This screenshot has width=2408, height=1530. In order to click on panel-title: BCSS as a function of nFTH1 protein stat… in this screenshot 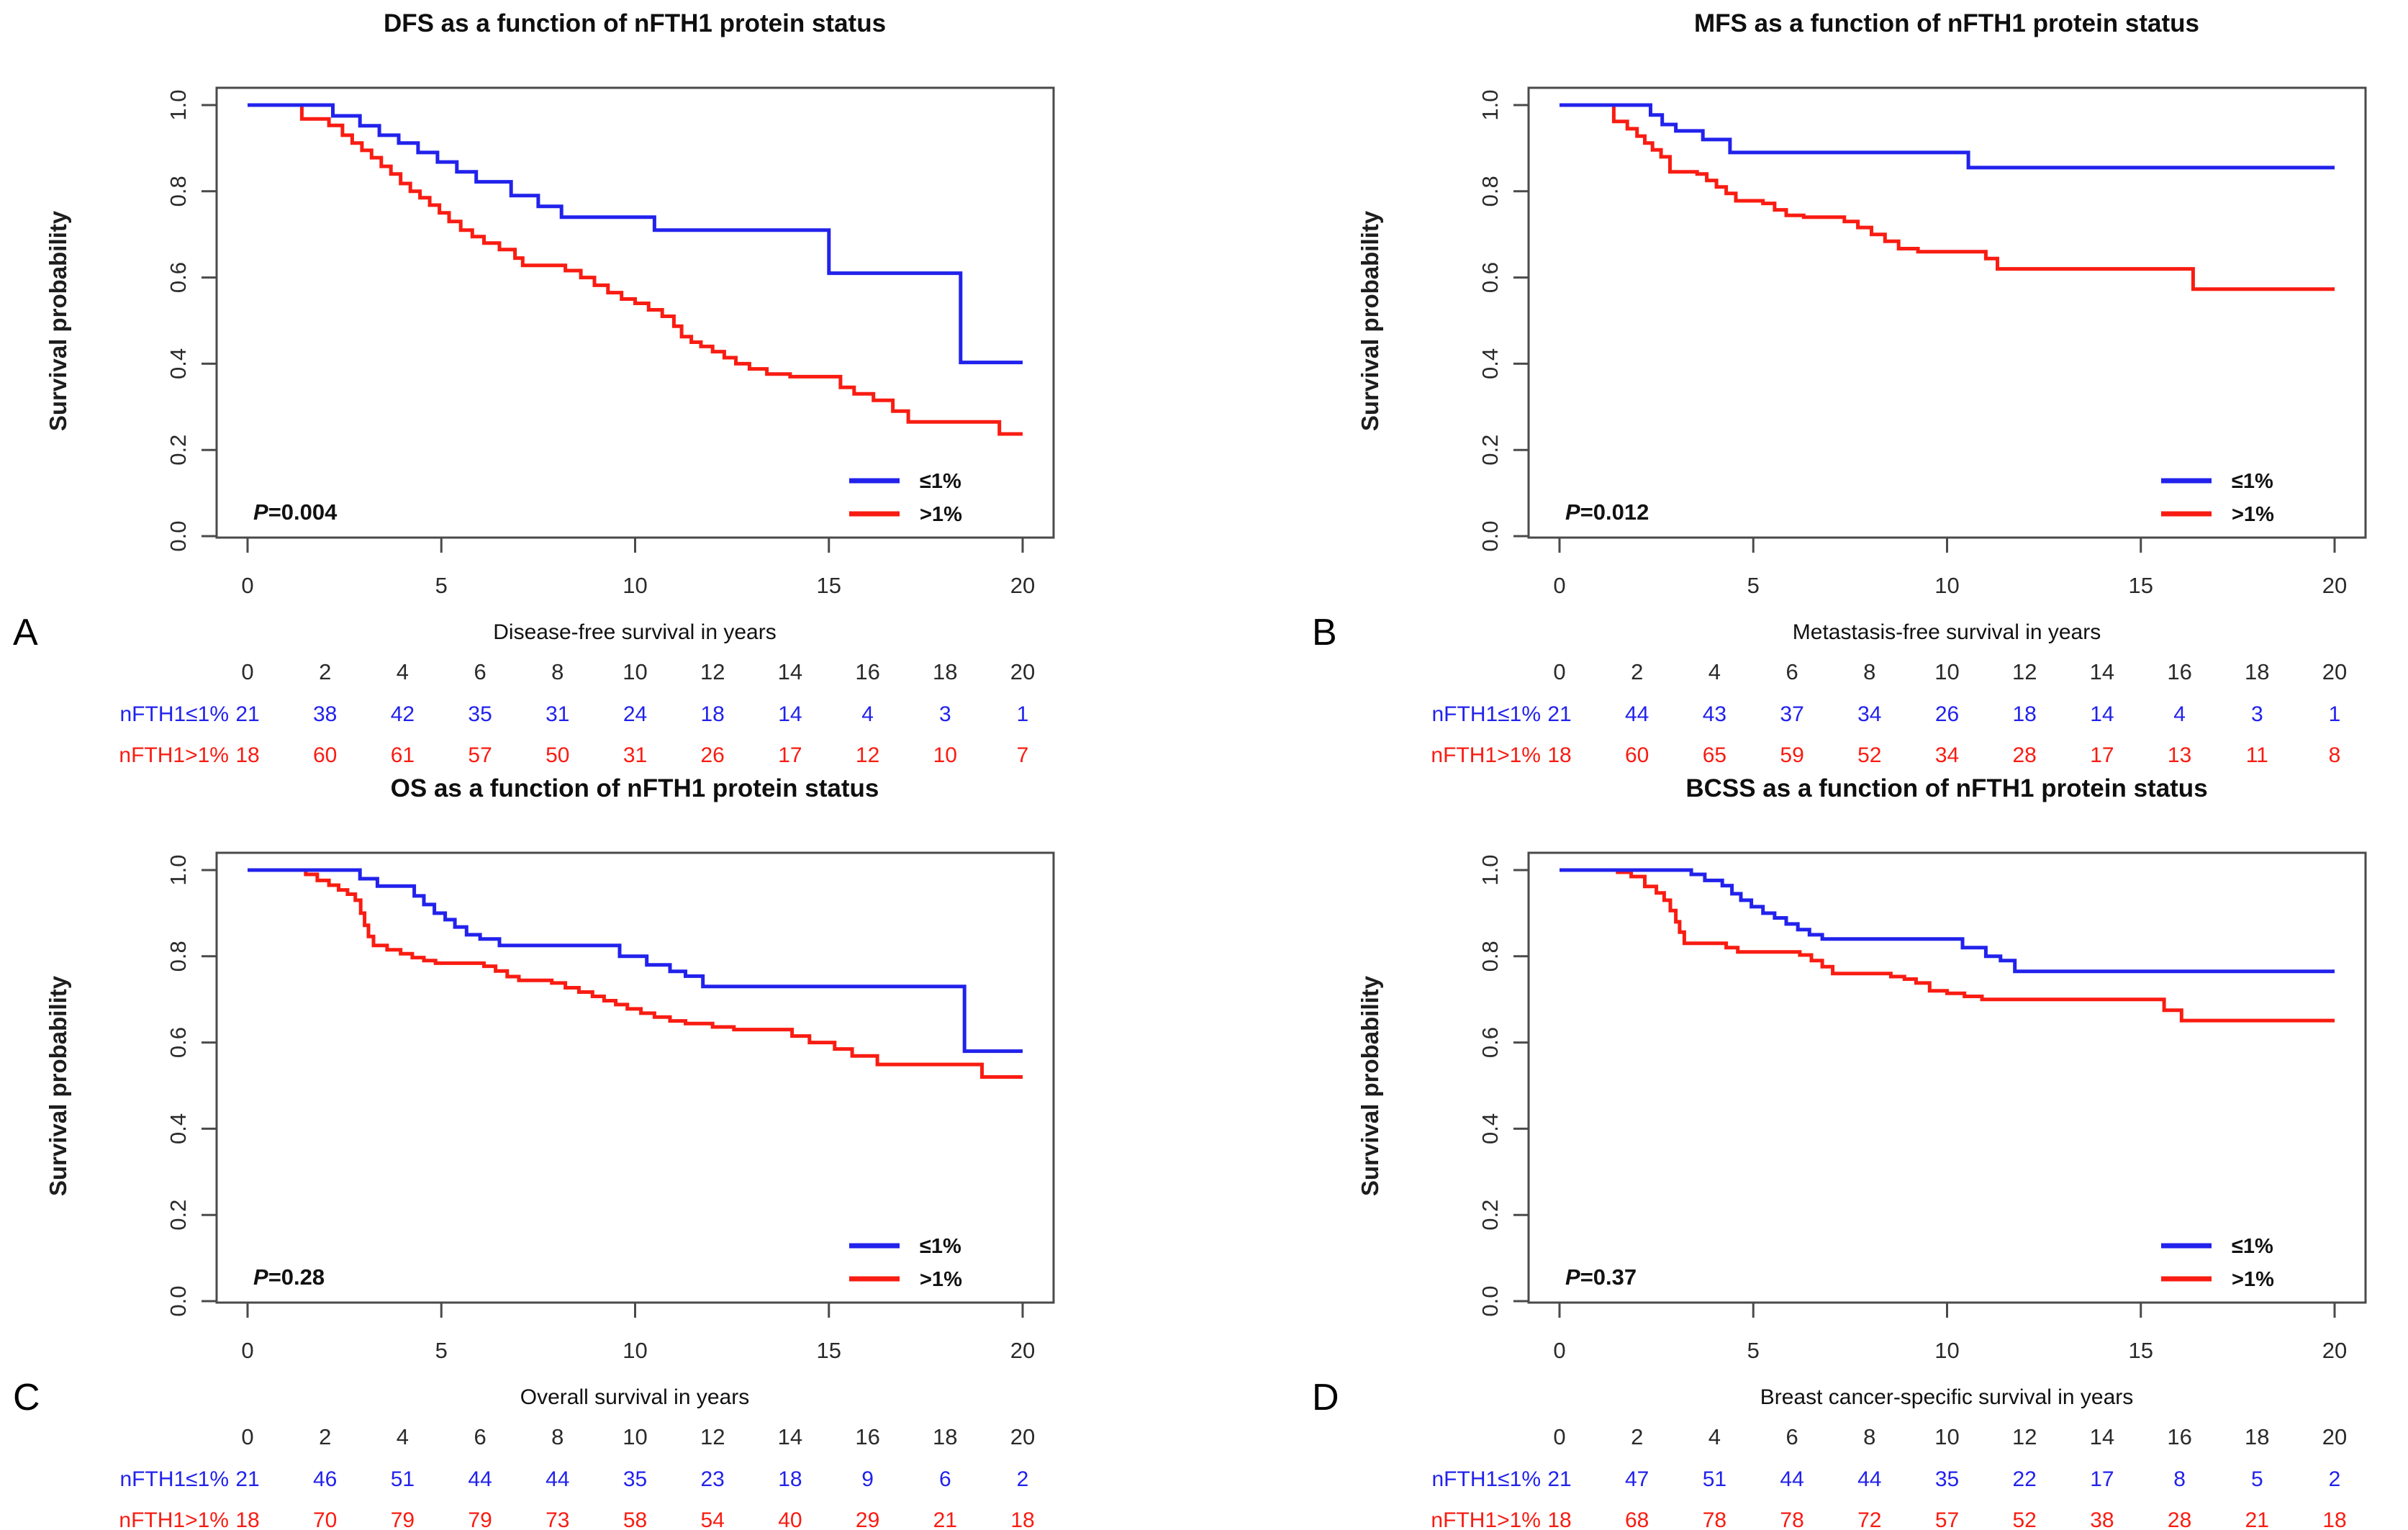, I will do `click(1946, 788)`.